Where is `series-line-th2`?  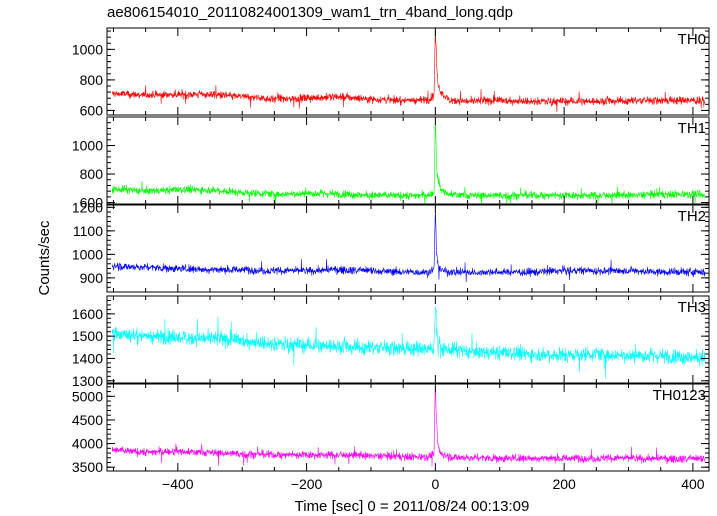 series-line-th2 is located at coordinates (408, 247).